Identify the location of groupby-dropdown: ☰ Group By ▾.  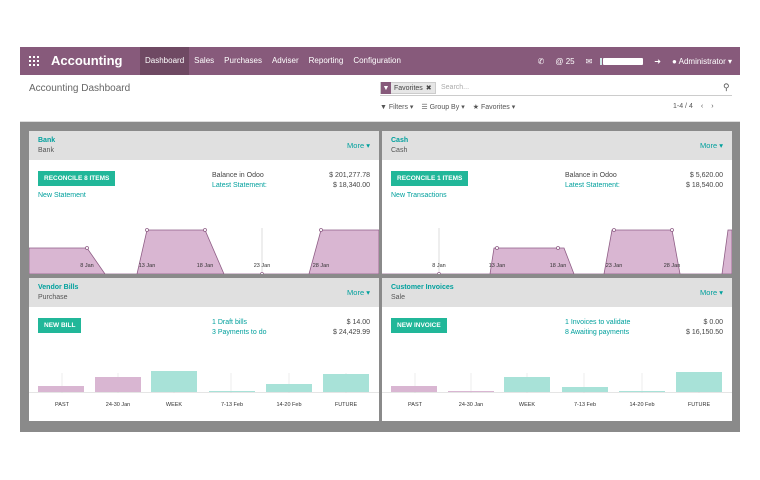
(442, 107).